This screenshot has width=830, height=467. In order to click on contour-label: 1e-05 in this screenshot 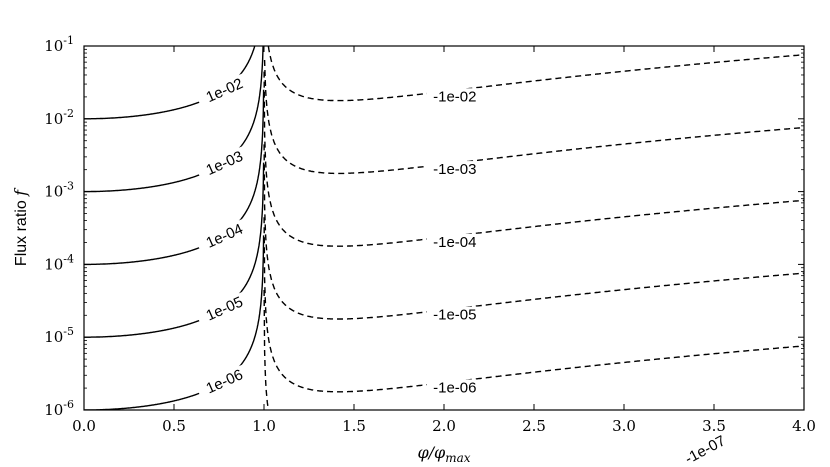, I will do `click(225, 308)`.